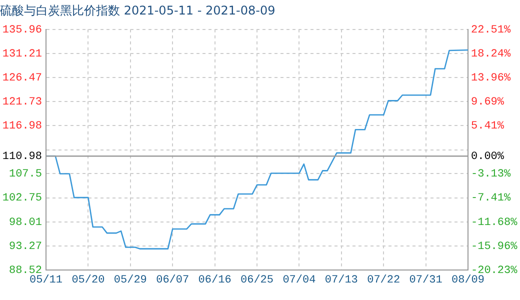  What do you see at coordinates (487, 126) in the screenshot?
I see `y2-tick-label: 5.41%` at bounding box center [487, 126].